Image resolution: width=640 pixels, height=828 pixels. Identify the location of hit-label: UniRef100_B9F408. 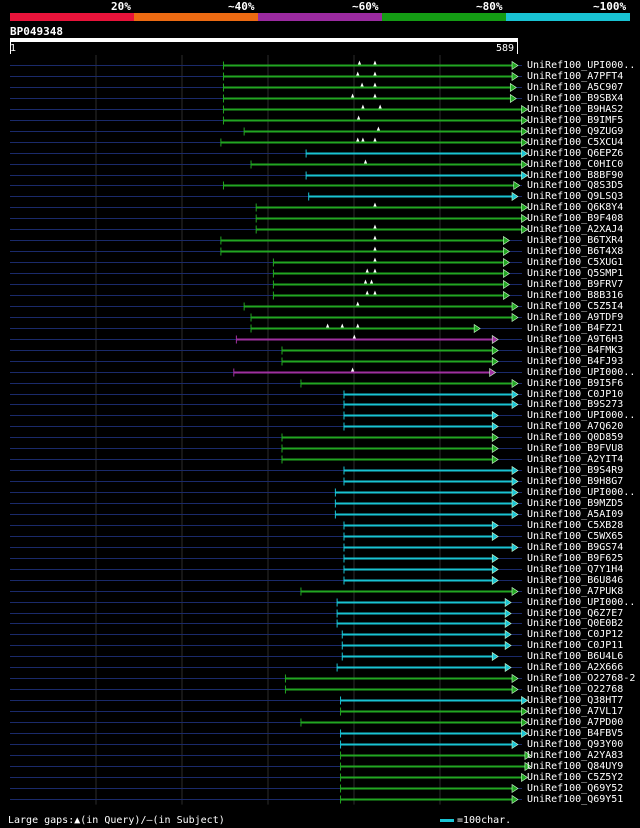
(575, 218).